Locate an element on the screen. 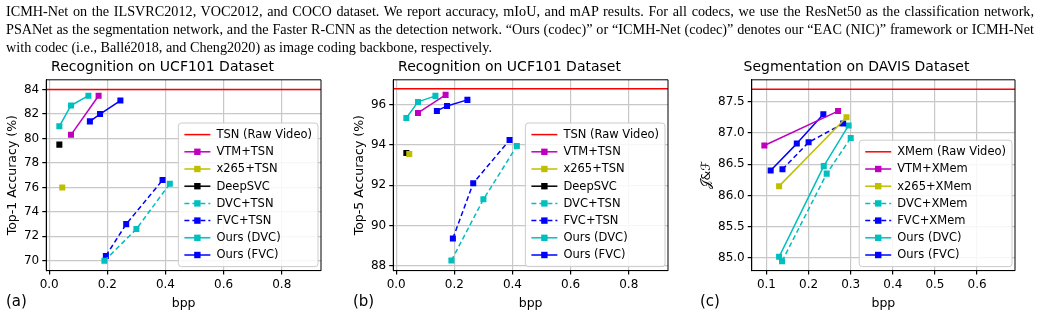  y-tick-label: 85.5 is located at coordinates (731, 225).